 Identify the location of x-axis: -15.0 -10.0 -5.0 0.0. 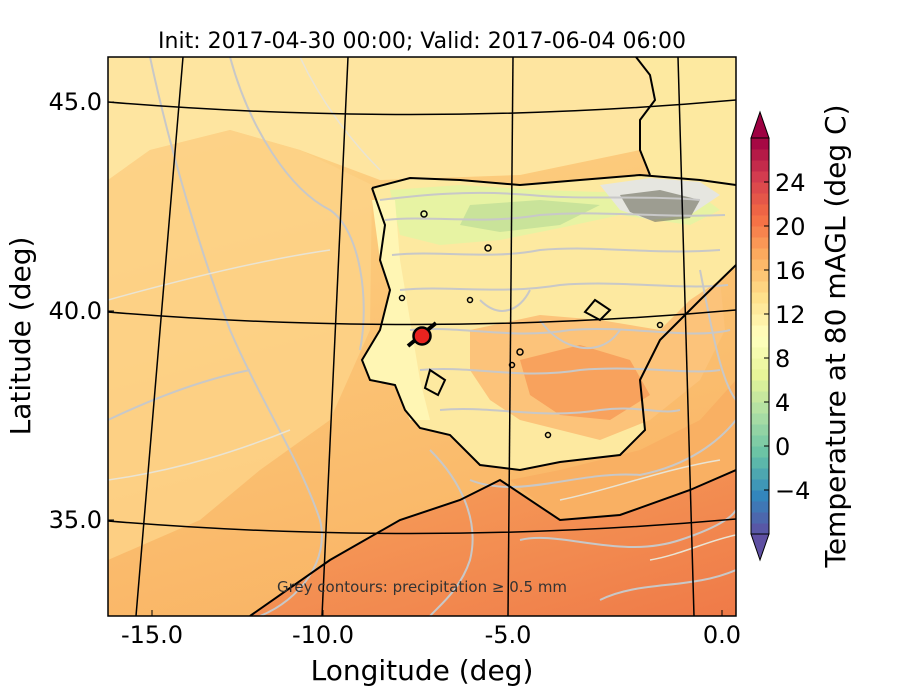
(431, 629).